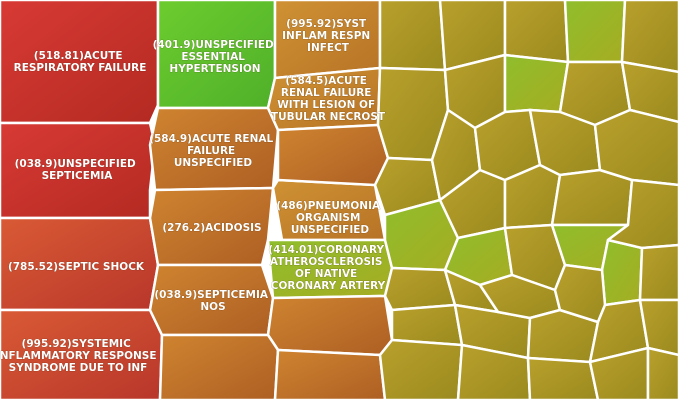 The image size is (679, 407). What do you see at coordinates (211, 228) in the screenshot?
I see `label-acidosis: (276.2)ACIDOSIS` at bounding box center [211, 228].